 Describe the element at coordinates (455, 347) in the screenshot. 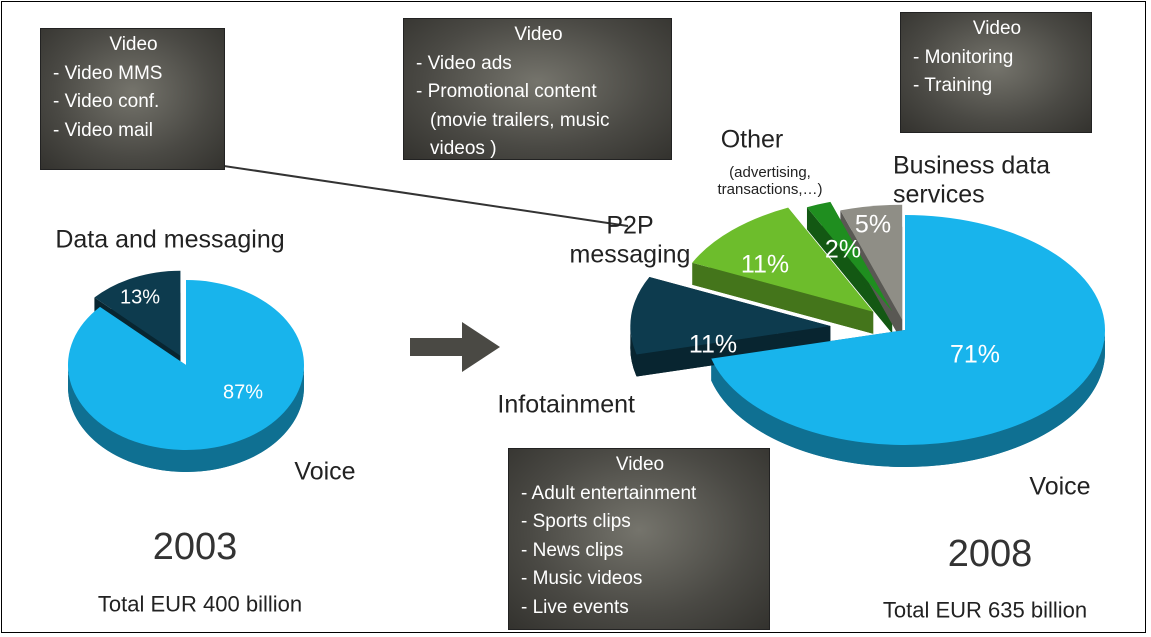

I see `arrow` at that location.